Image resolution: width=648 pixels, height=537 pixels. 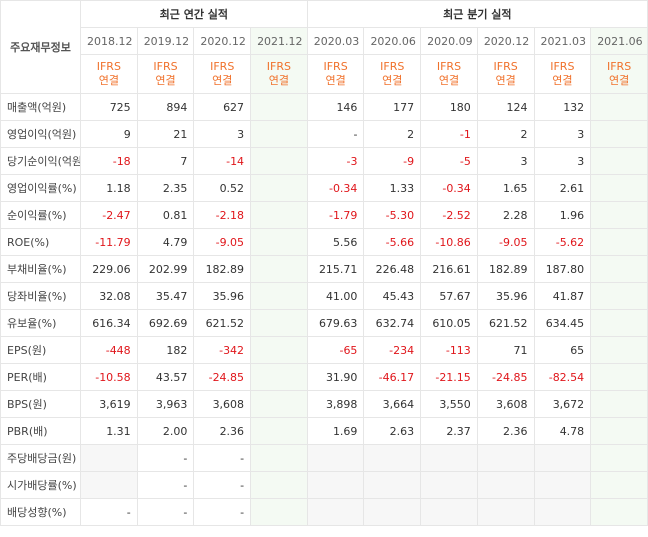 What do you see at coordinates (392, 377) in the screenshot?
I see `value-cell: -46.17` at bounding box center [392, 377].